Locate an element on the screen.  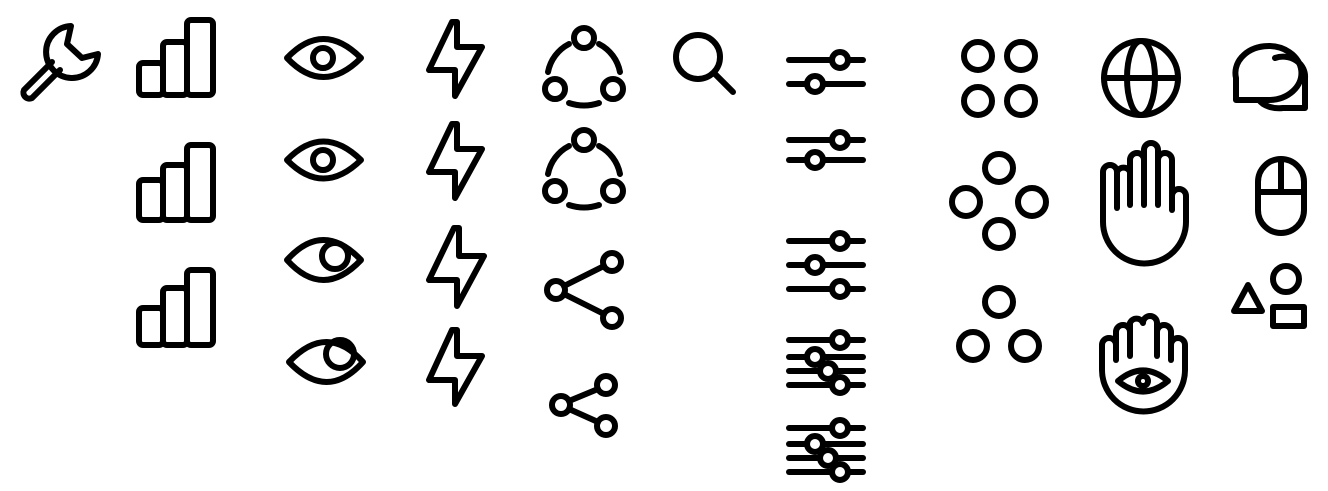
globe-icon is located at coordinates (1141, 78).